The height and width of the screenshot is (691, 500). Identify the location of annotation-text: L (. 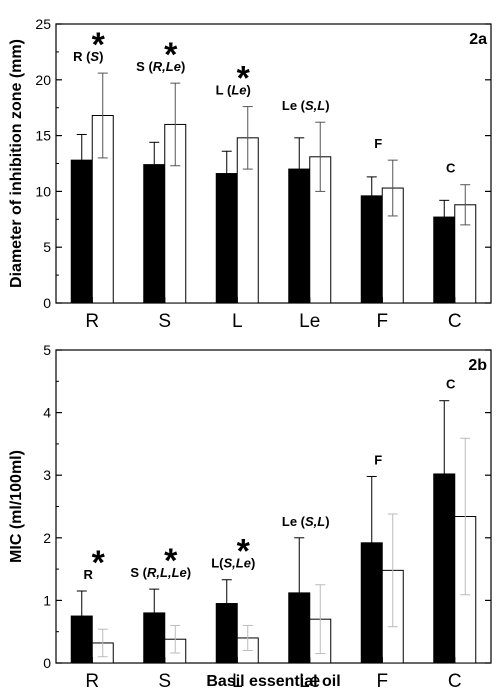
(224, 90).